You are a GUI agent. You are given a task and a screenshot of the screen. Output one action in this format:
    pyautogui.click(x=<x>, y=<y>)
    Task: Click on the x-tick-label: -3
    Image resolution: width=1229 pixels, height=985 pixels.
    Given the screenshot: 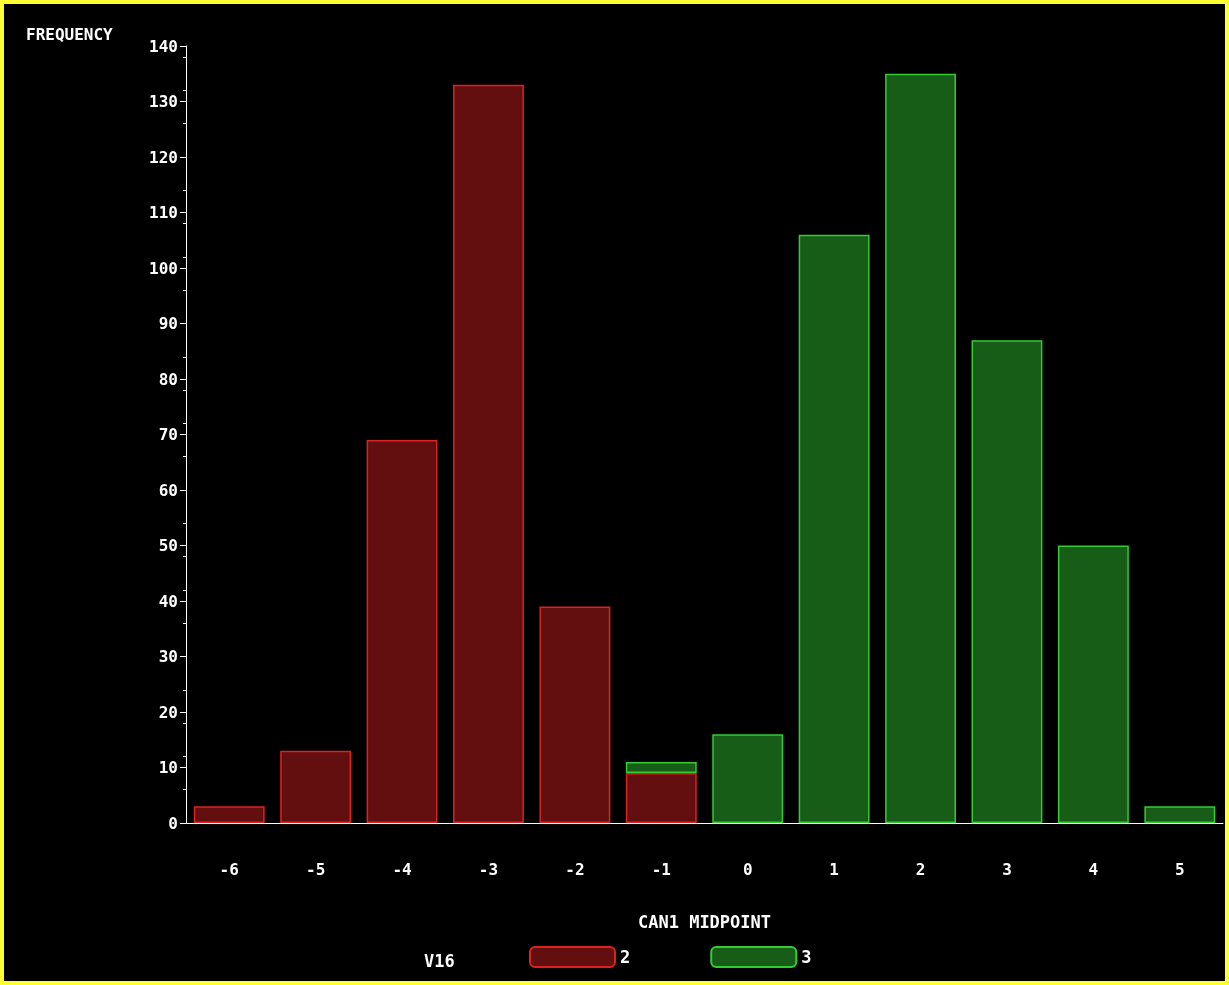 What is the action you would take?
    pyautogui.click(x=488, y=869)
    